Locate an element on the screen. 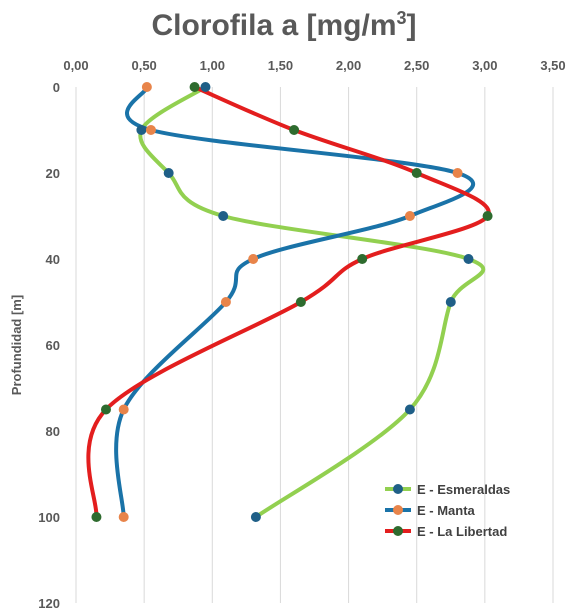 This screenshot has width=568, height=608. x-tick-label: 1,00 is located at coordinates (212, 65).